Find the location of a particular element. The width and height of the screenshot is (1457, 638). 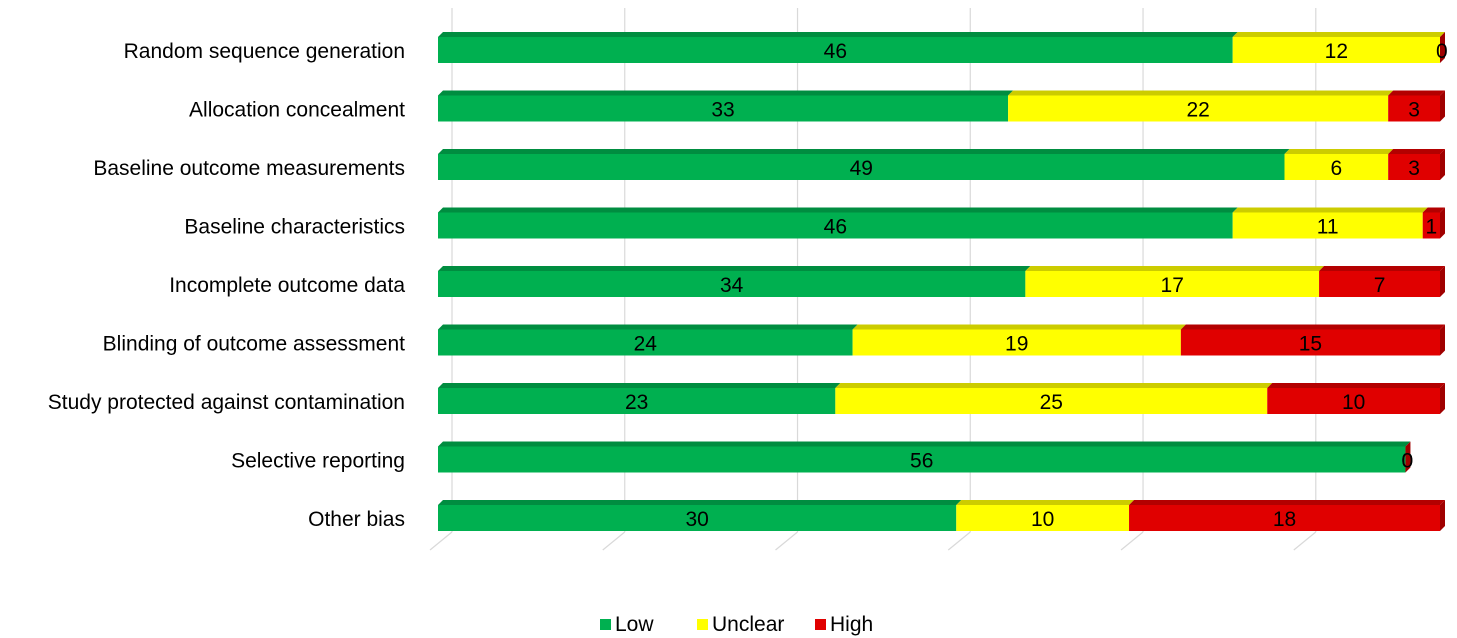

category-label: Baseline characteristics is located at coordinates (294, 227).